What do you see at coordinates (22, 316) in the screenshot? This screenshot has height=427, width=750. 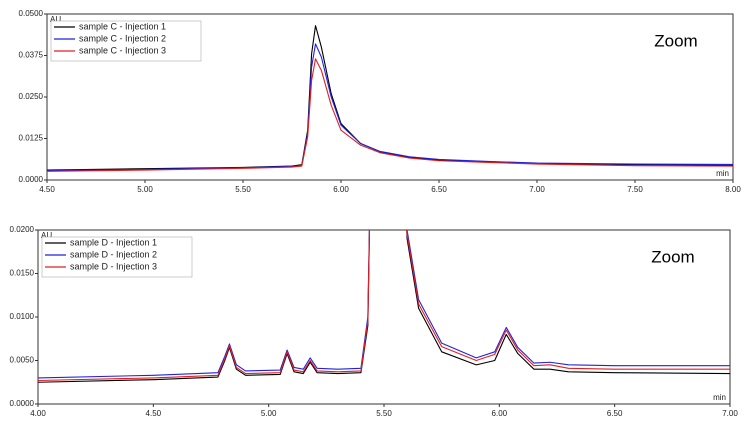 I see `y-tick-label: 0.0100` at bounding box center [22, 316].